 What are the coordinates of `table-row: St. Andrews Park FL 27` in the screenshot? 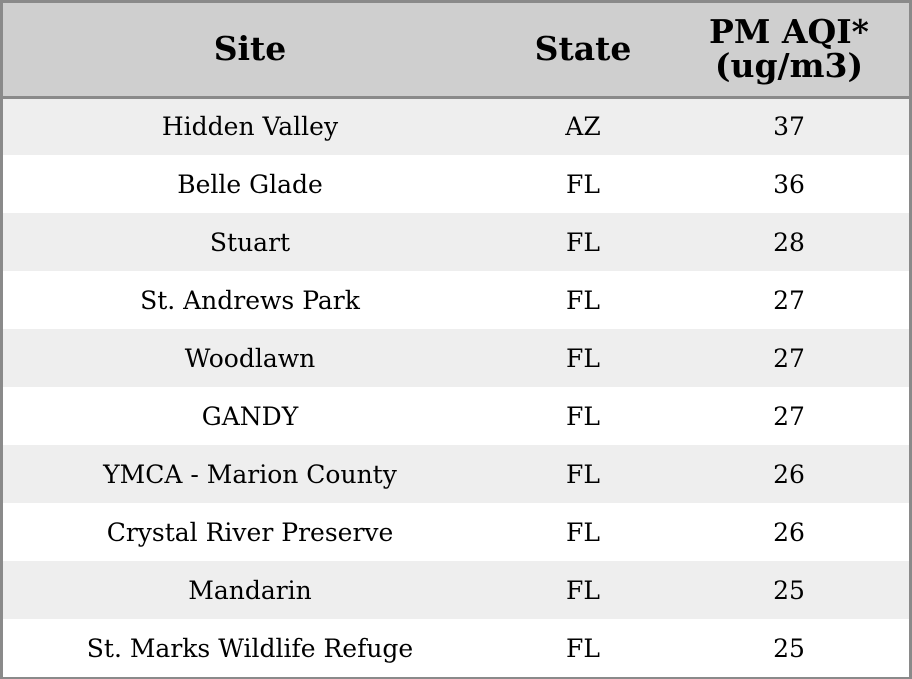 It's located at (456, 300).